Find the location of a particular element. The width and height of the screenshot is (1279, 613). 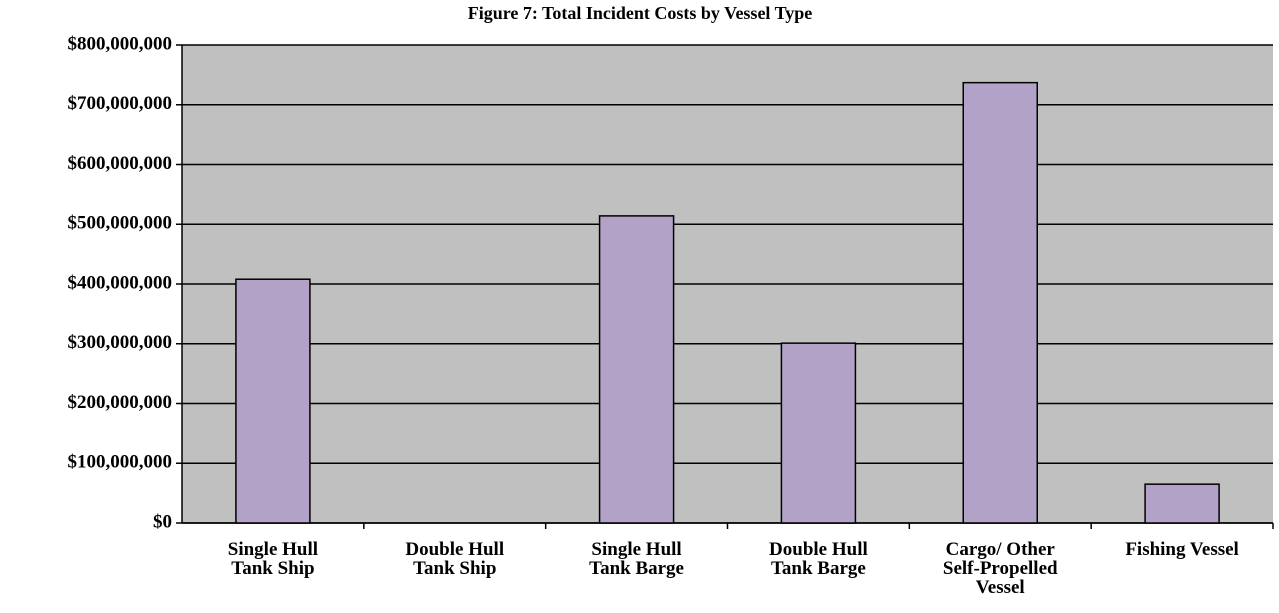

x-tick-label: Single Hull Tank Ship is located at coordinates (273, 559).